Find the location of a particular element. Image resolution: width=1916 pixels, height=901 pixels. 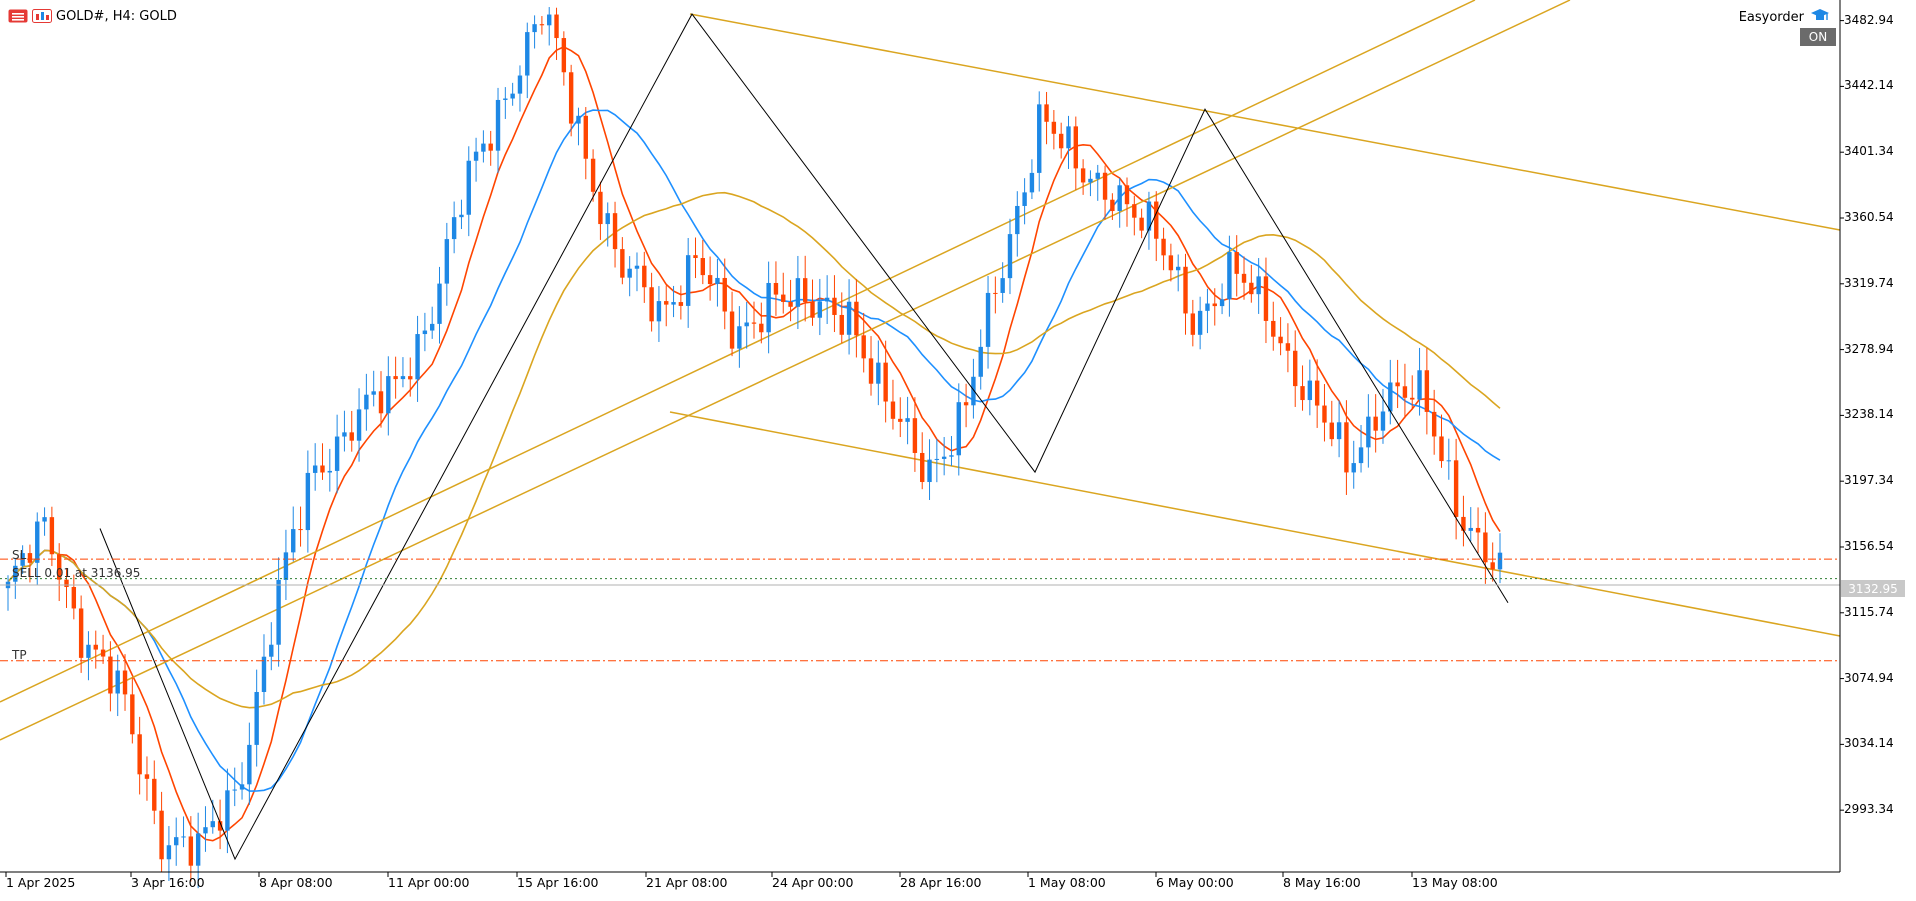

easyorder-panel: Easyorder is located at coordinates (1784, 17).